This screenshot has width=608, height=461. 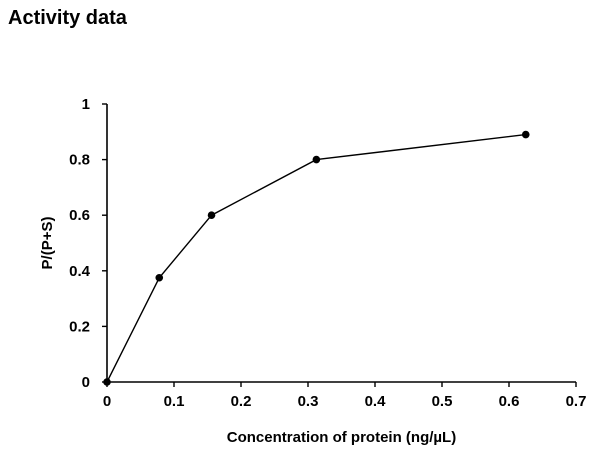 What do you see at coordinates (67, 18) in the screenshot?
I see `page-title: Activity data` at bounding box center [67, 18].